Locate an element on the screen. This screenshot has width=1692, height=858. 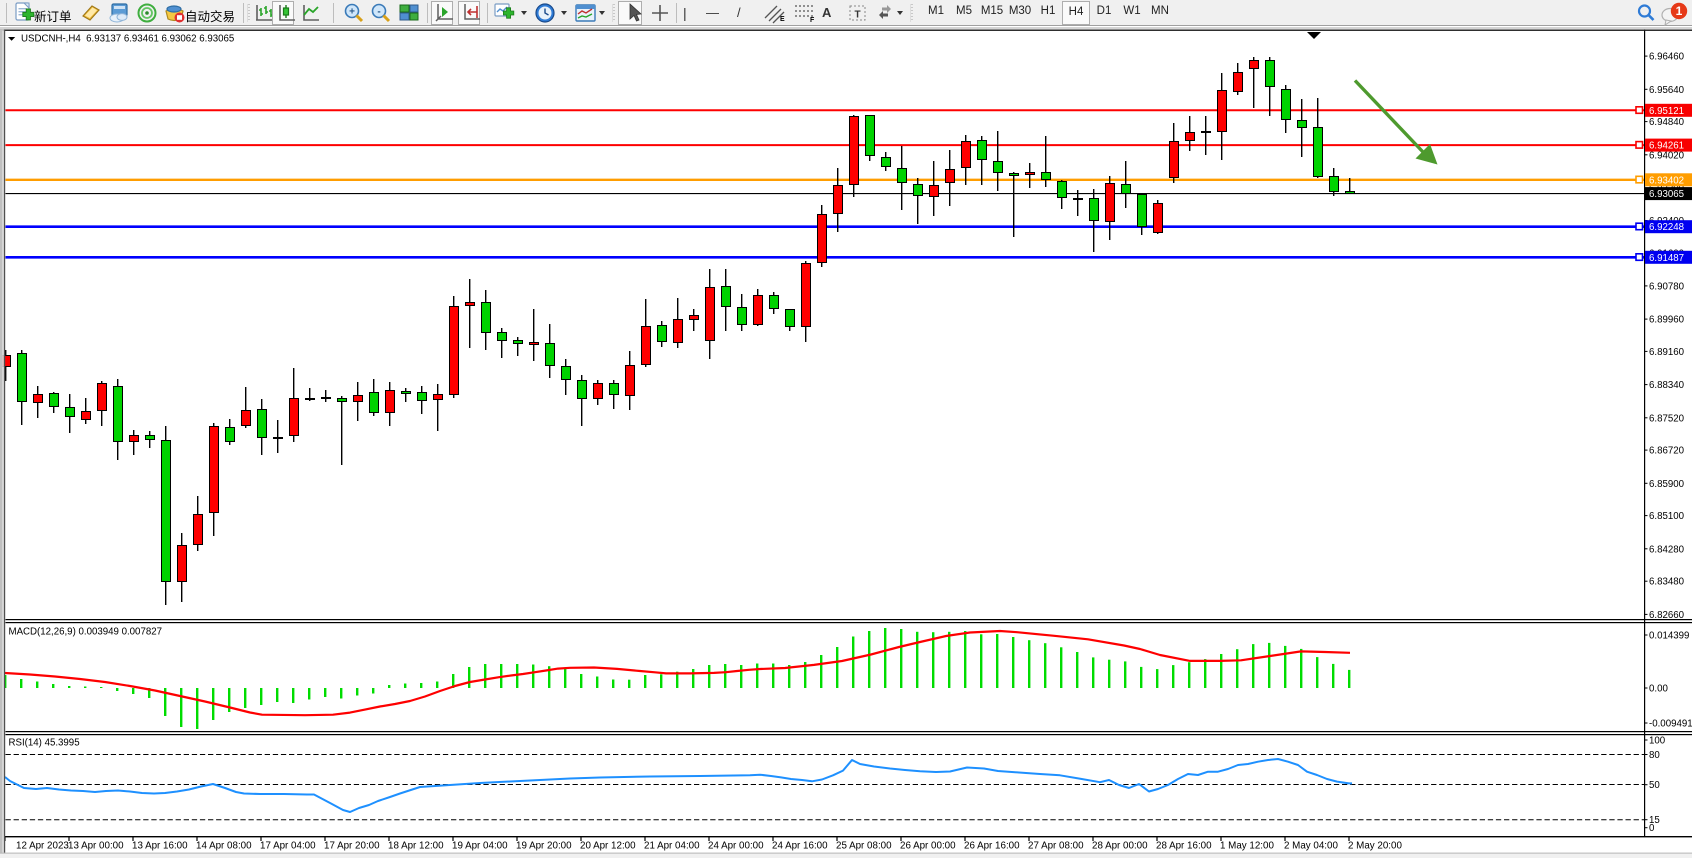
svg-text: 6.87520 is located at coordinates (1667, 418).